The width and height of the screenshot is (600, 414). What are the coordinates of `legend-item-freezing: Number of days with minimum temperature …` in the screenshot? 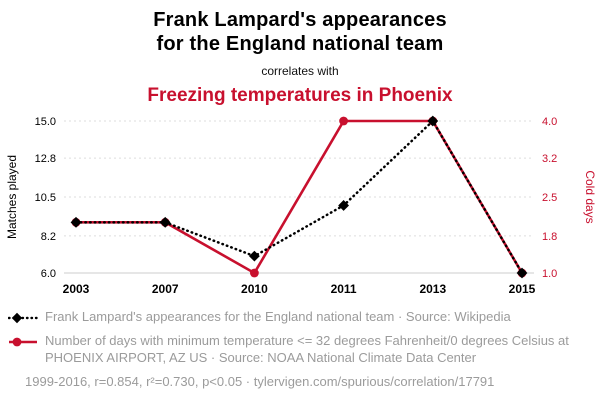 It's located at (300, 350).